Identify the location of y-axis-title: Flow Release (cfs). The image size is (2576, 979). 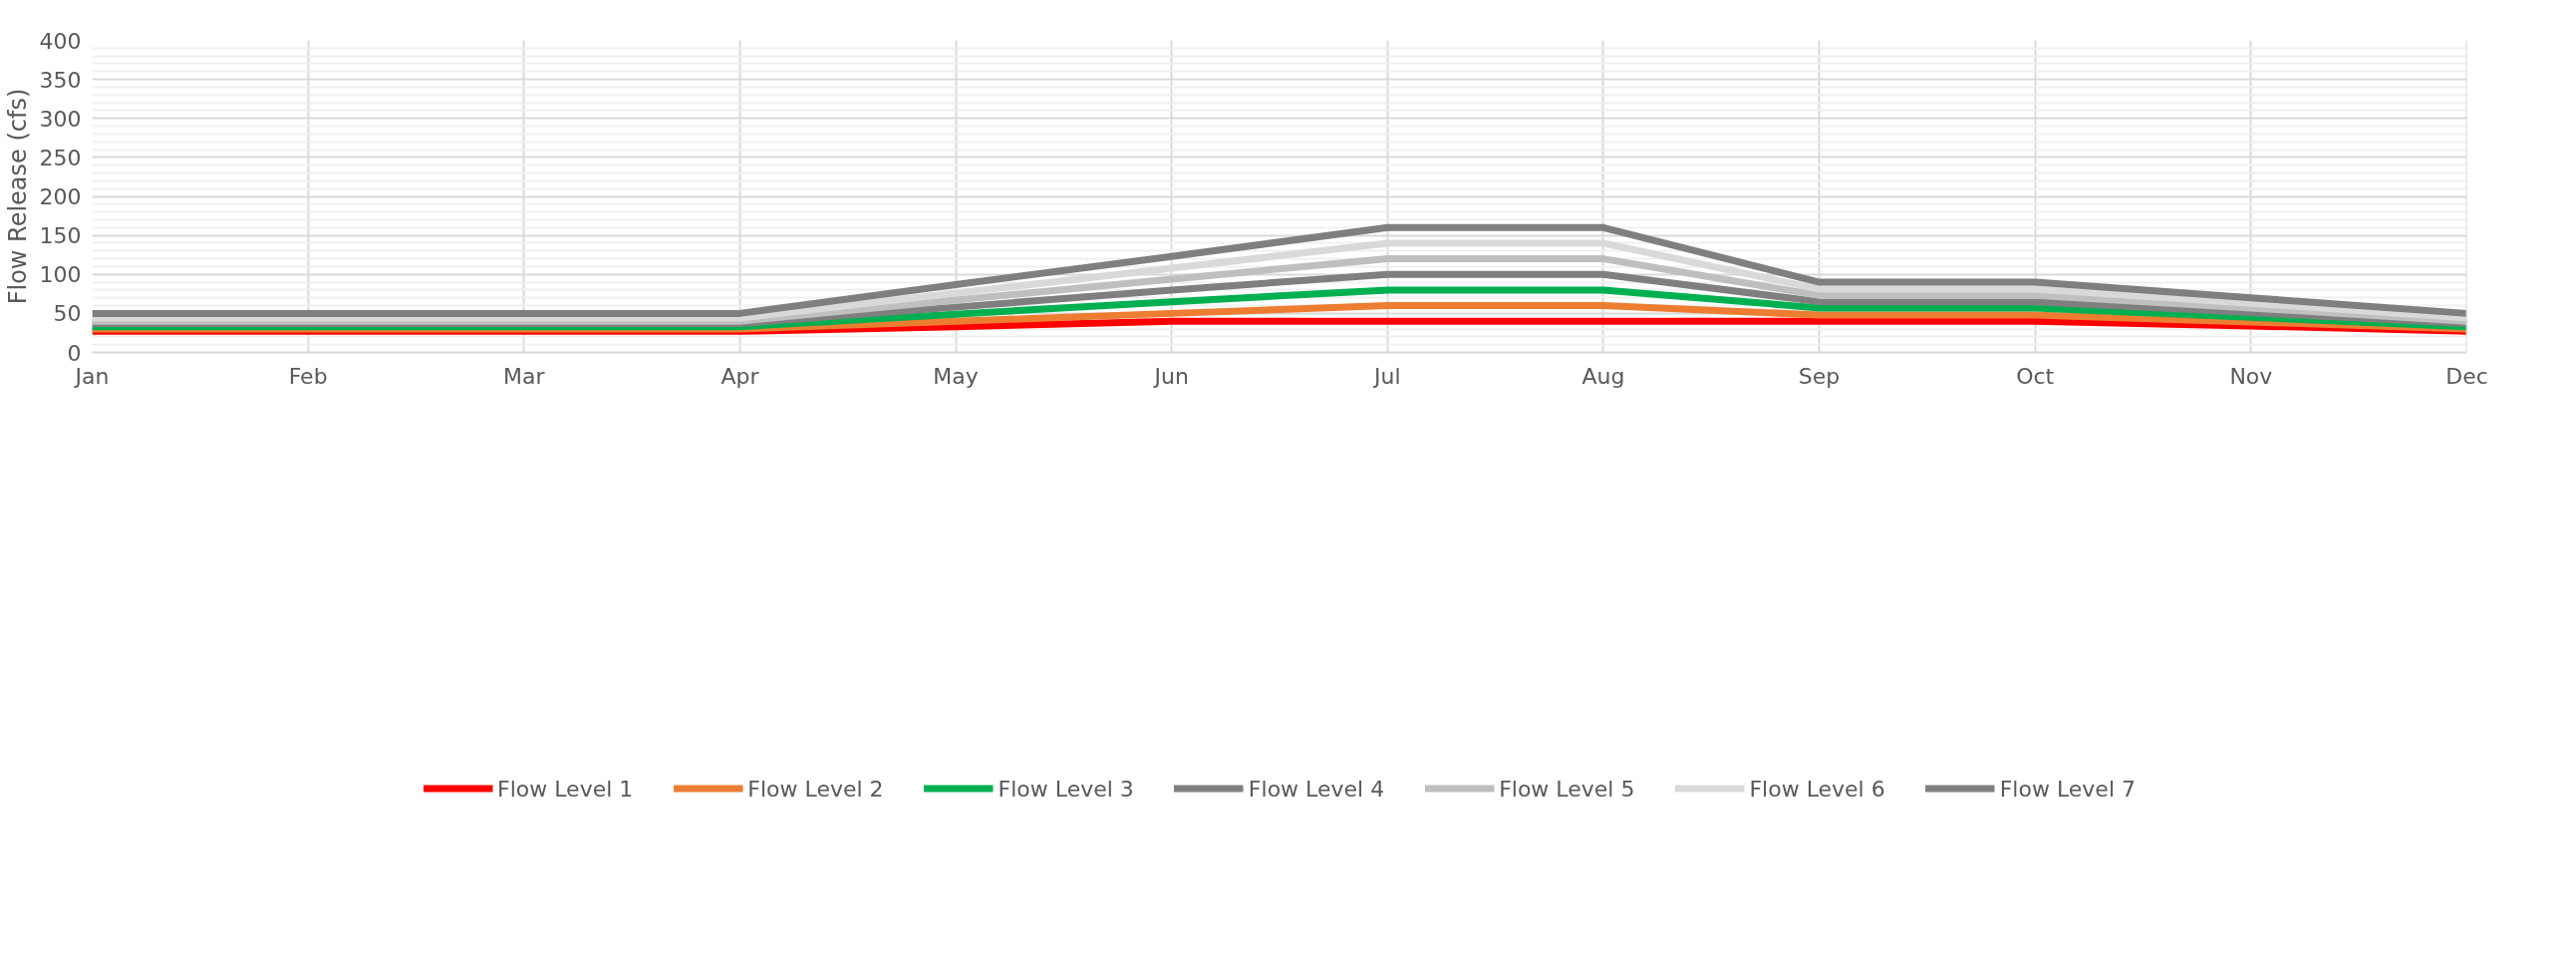
(17, 196).